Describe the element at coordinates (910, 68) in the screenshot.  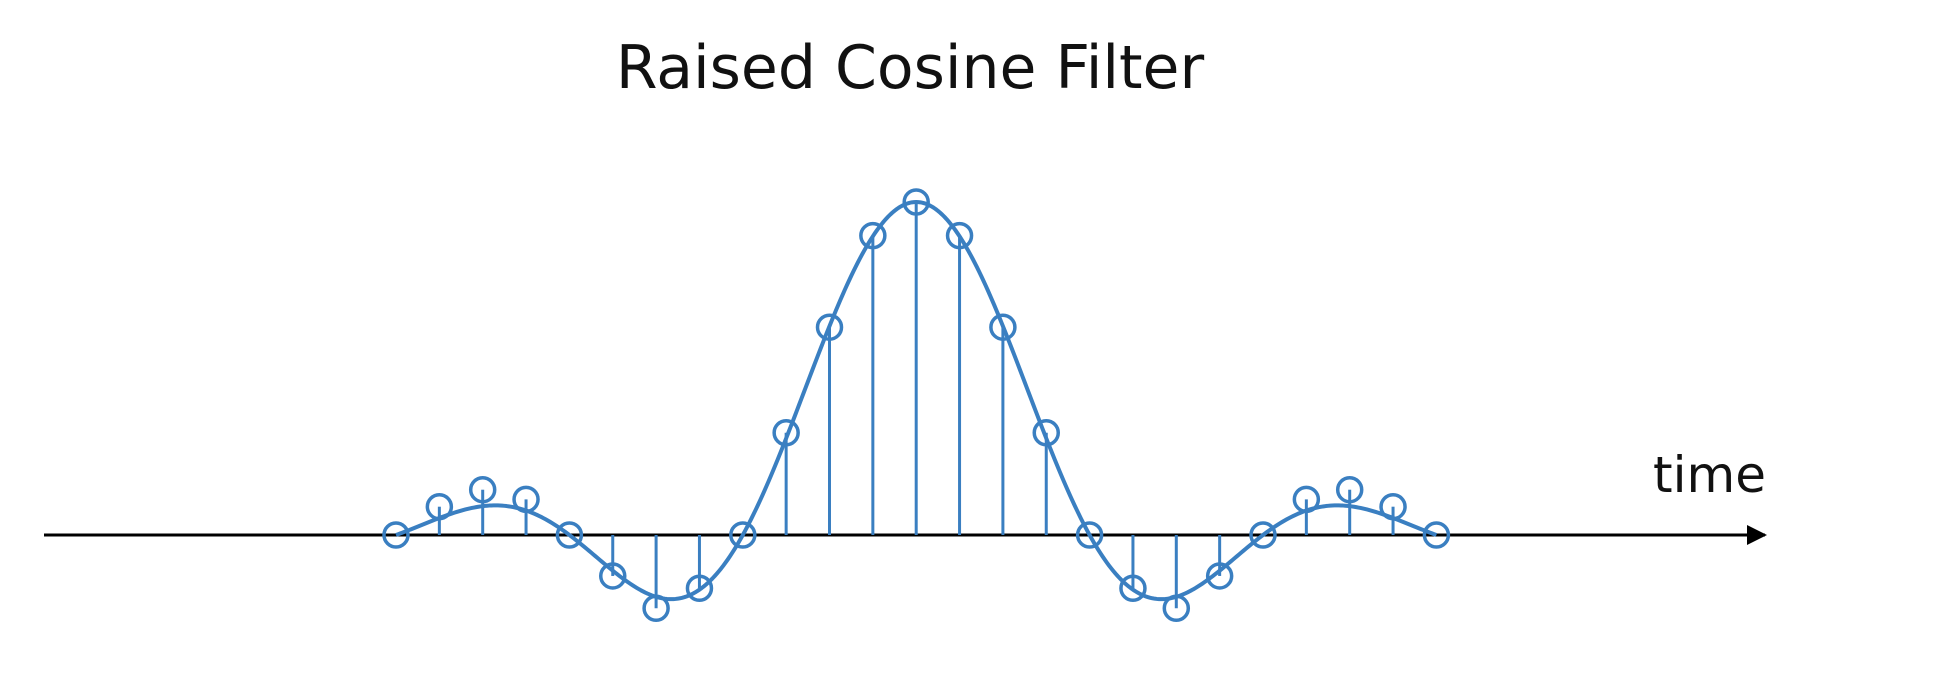
I see `chart-title: Raised Cosine Filter` at that location.